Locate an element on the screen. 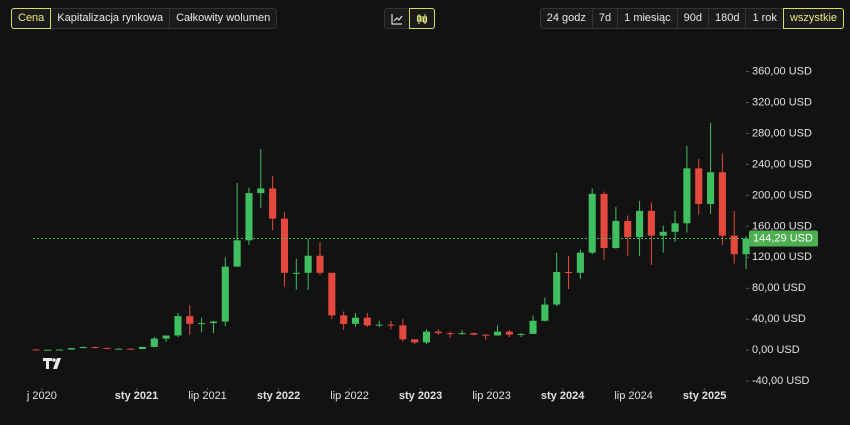 The height and width of the screenshot is (425, 850). y-tick-label: 120,00 USD is located at coordinates (782, 257).